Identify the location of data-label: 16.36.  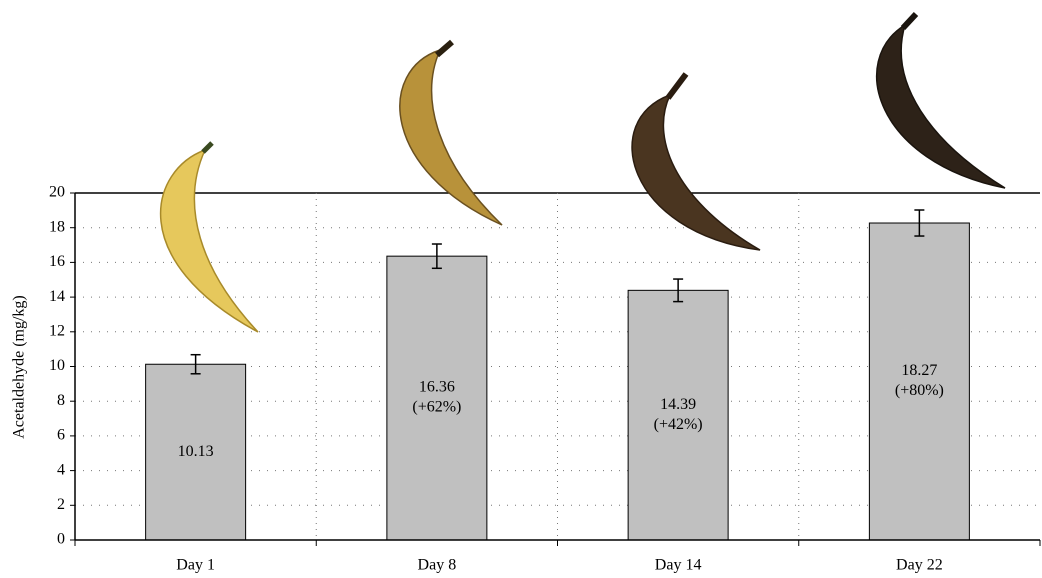
(437, 387).